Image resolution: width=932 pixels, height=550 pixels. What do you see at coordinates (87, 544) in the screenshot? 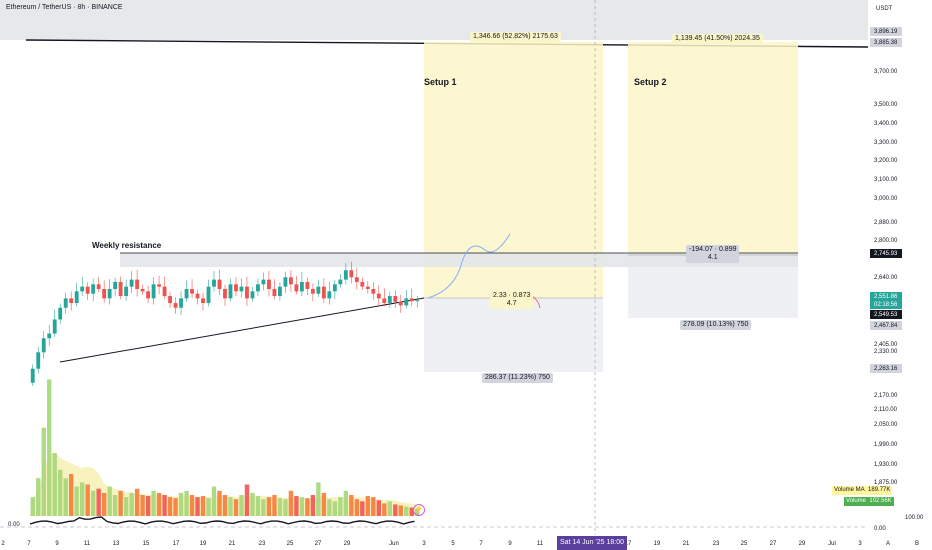
I see `time-tick-label: 11` at bounding box center [87, 544].